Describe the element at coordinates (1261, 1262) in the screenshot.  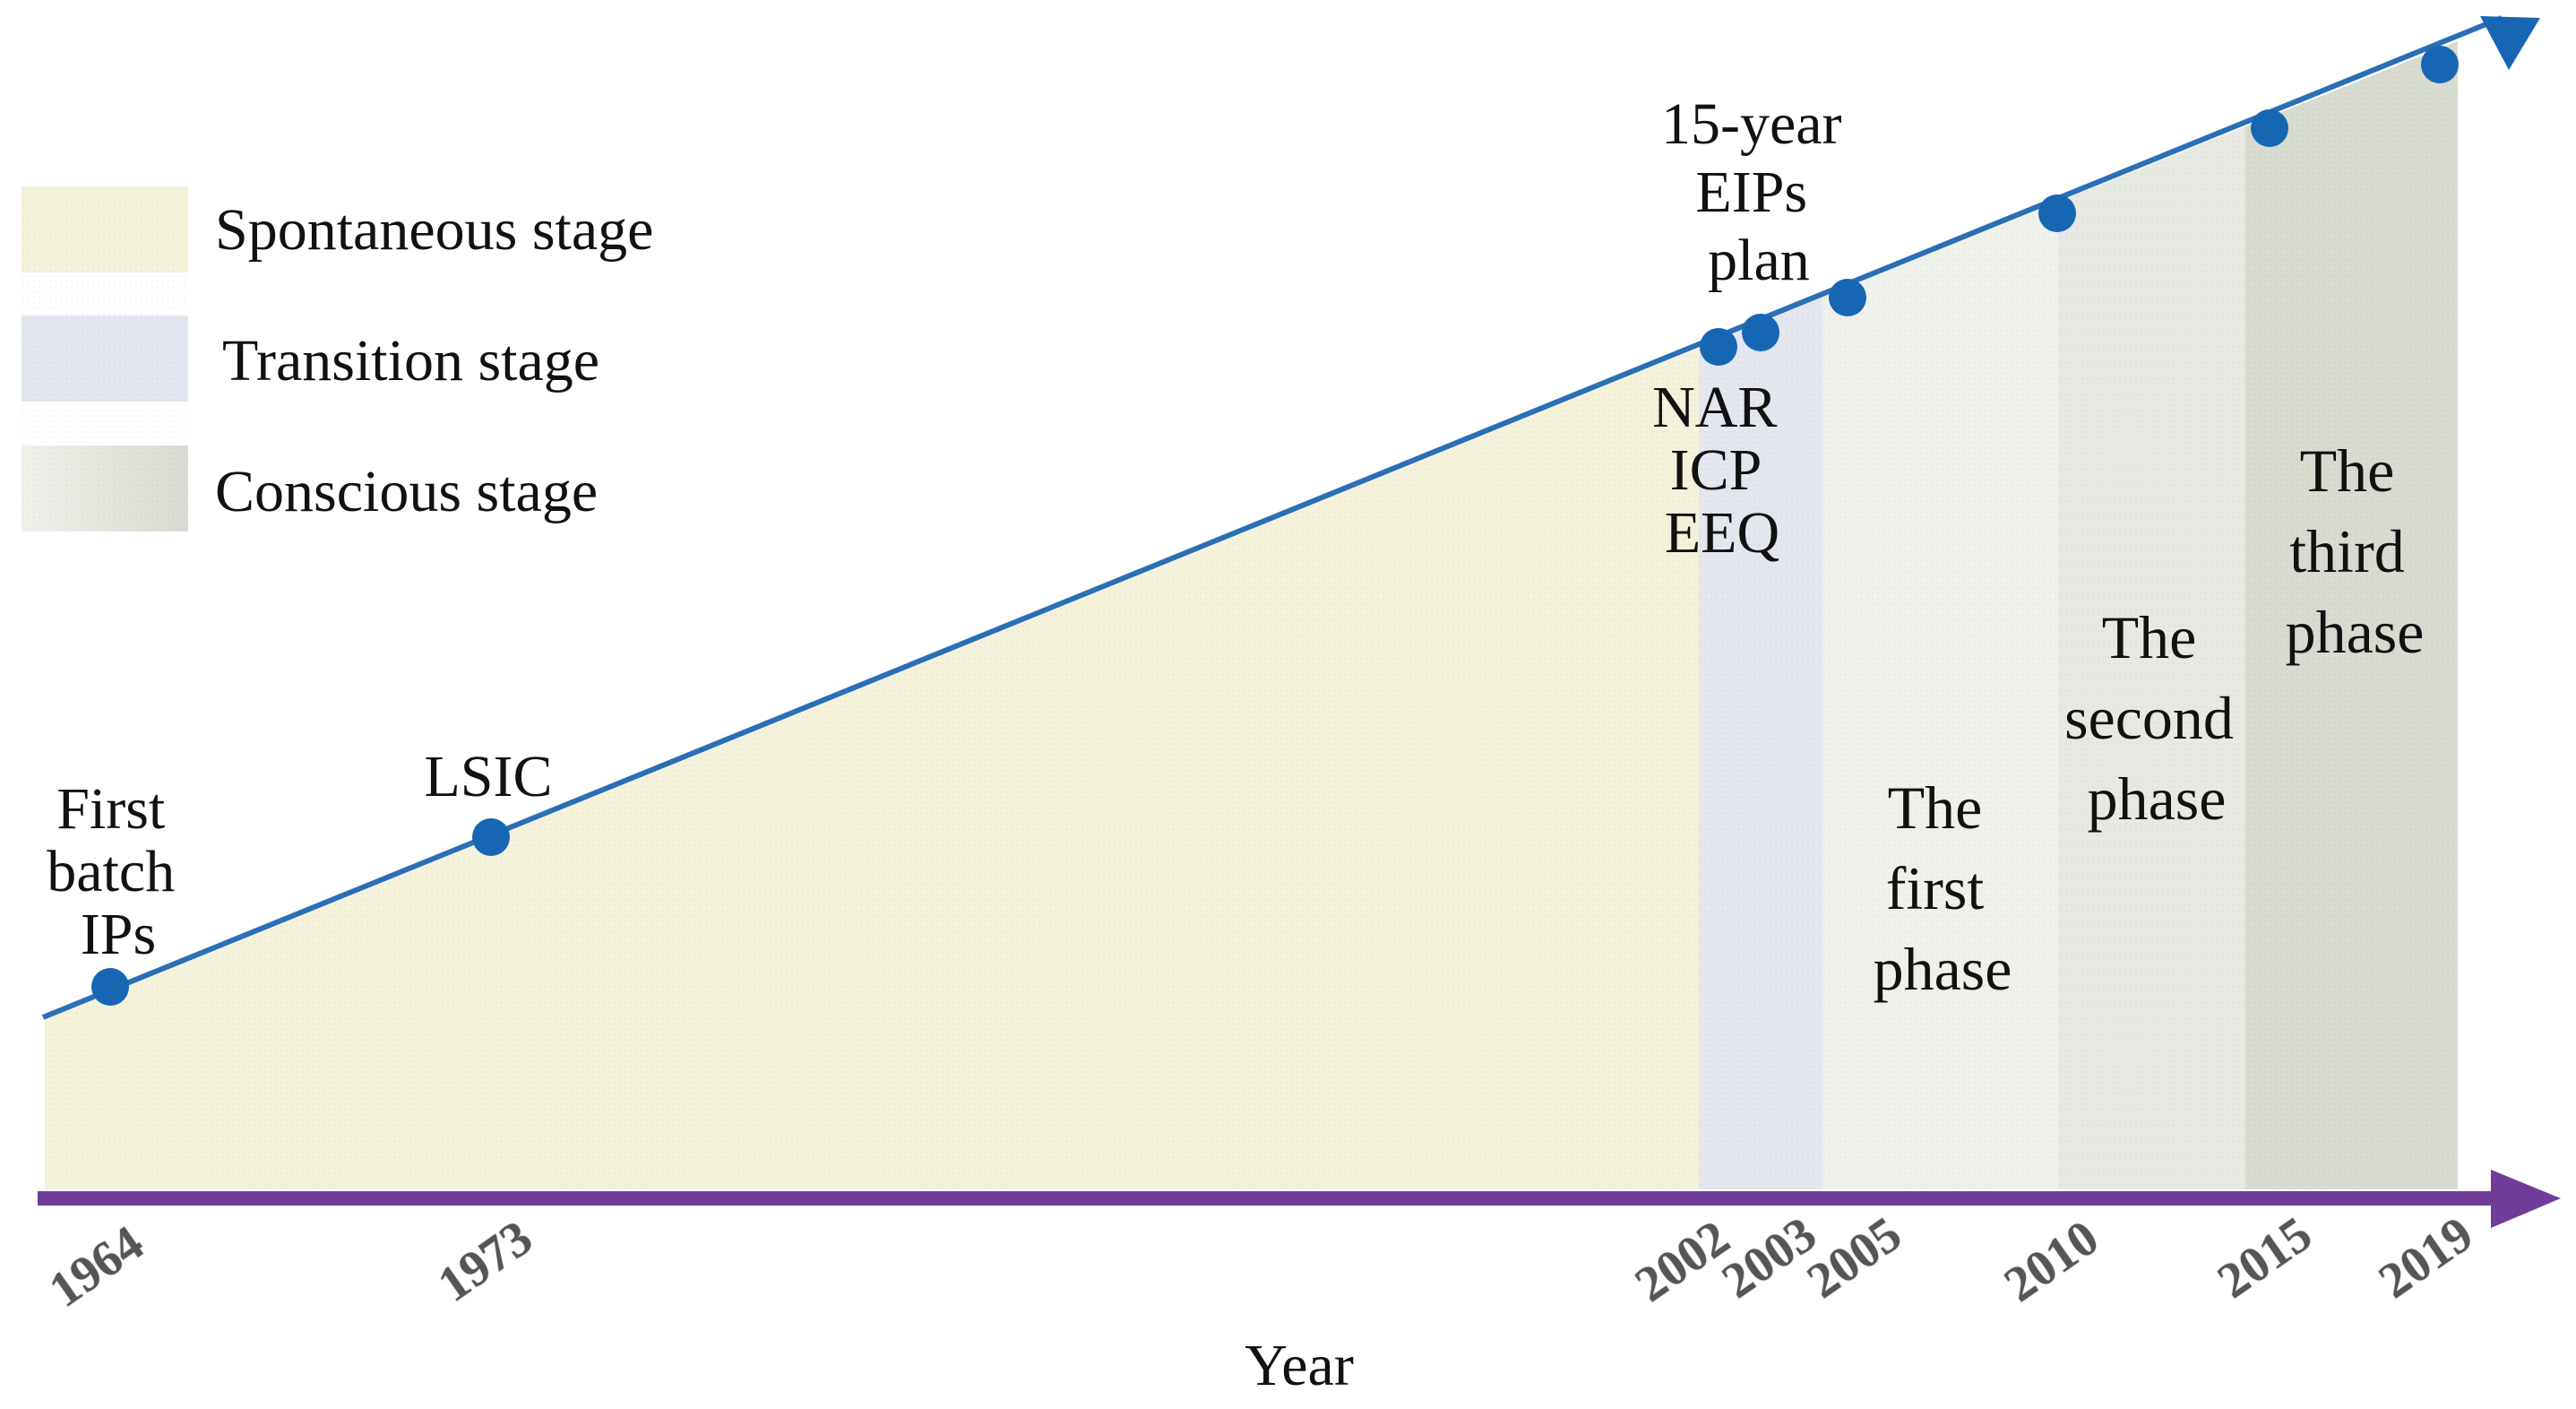
I see `year-ticks: 1964 1973 2002 2003 2005 2010 2015 2019` at that location.